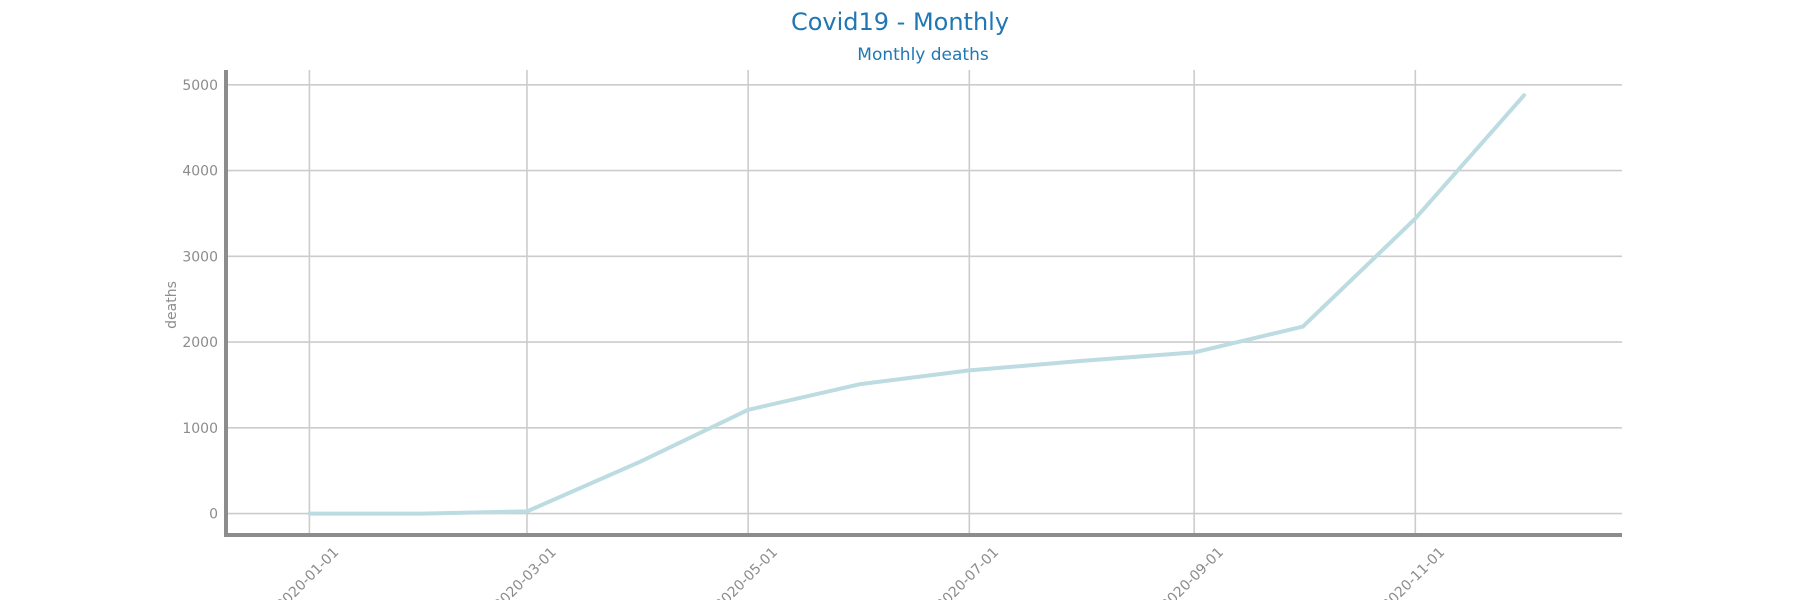 The image size is (1800, 600). I want to click on y-tick-label: 1000, so click(200, 429).